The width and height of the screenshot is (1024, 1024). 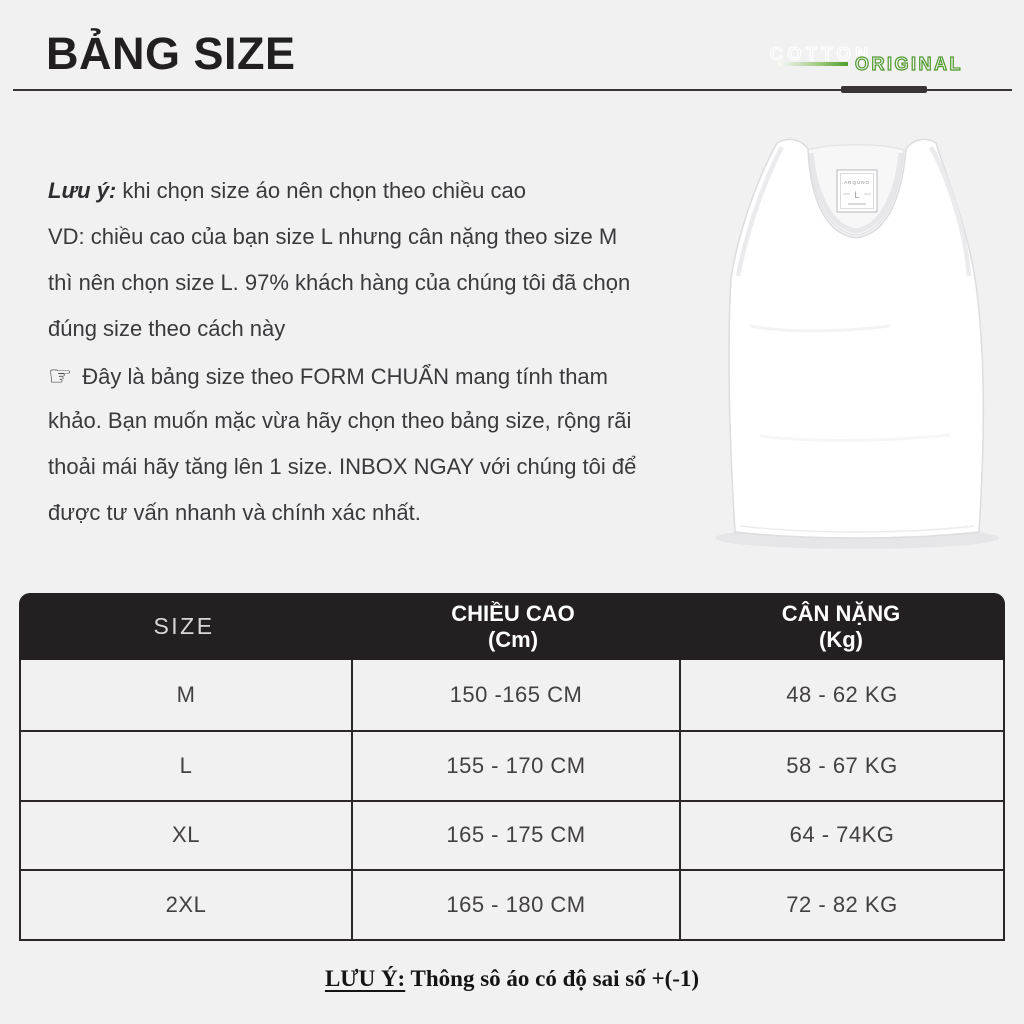 What do you see at coordinates (908, 63) in the screenshot?
I see `brand-logo-original: ORIGINAL` at bounding box center [908, 63].